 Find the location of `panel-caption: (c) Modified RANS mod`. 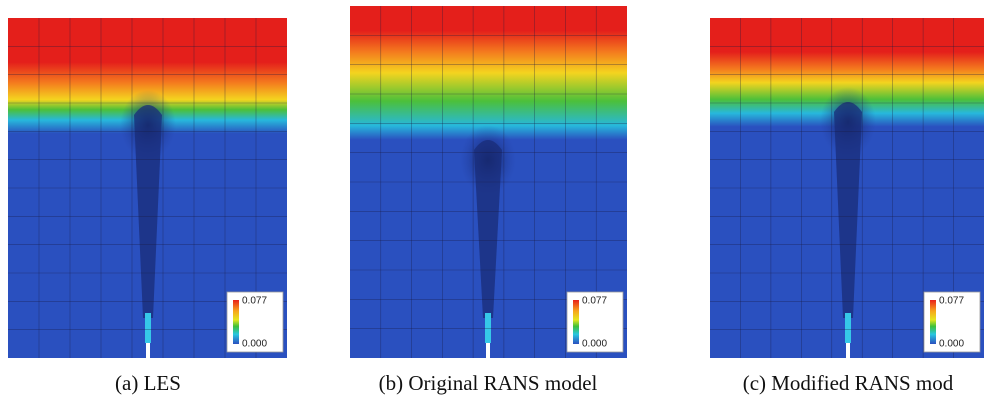

panel-caption: (c) Modified RANS mod is located at coordinates (848, 383).